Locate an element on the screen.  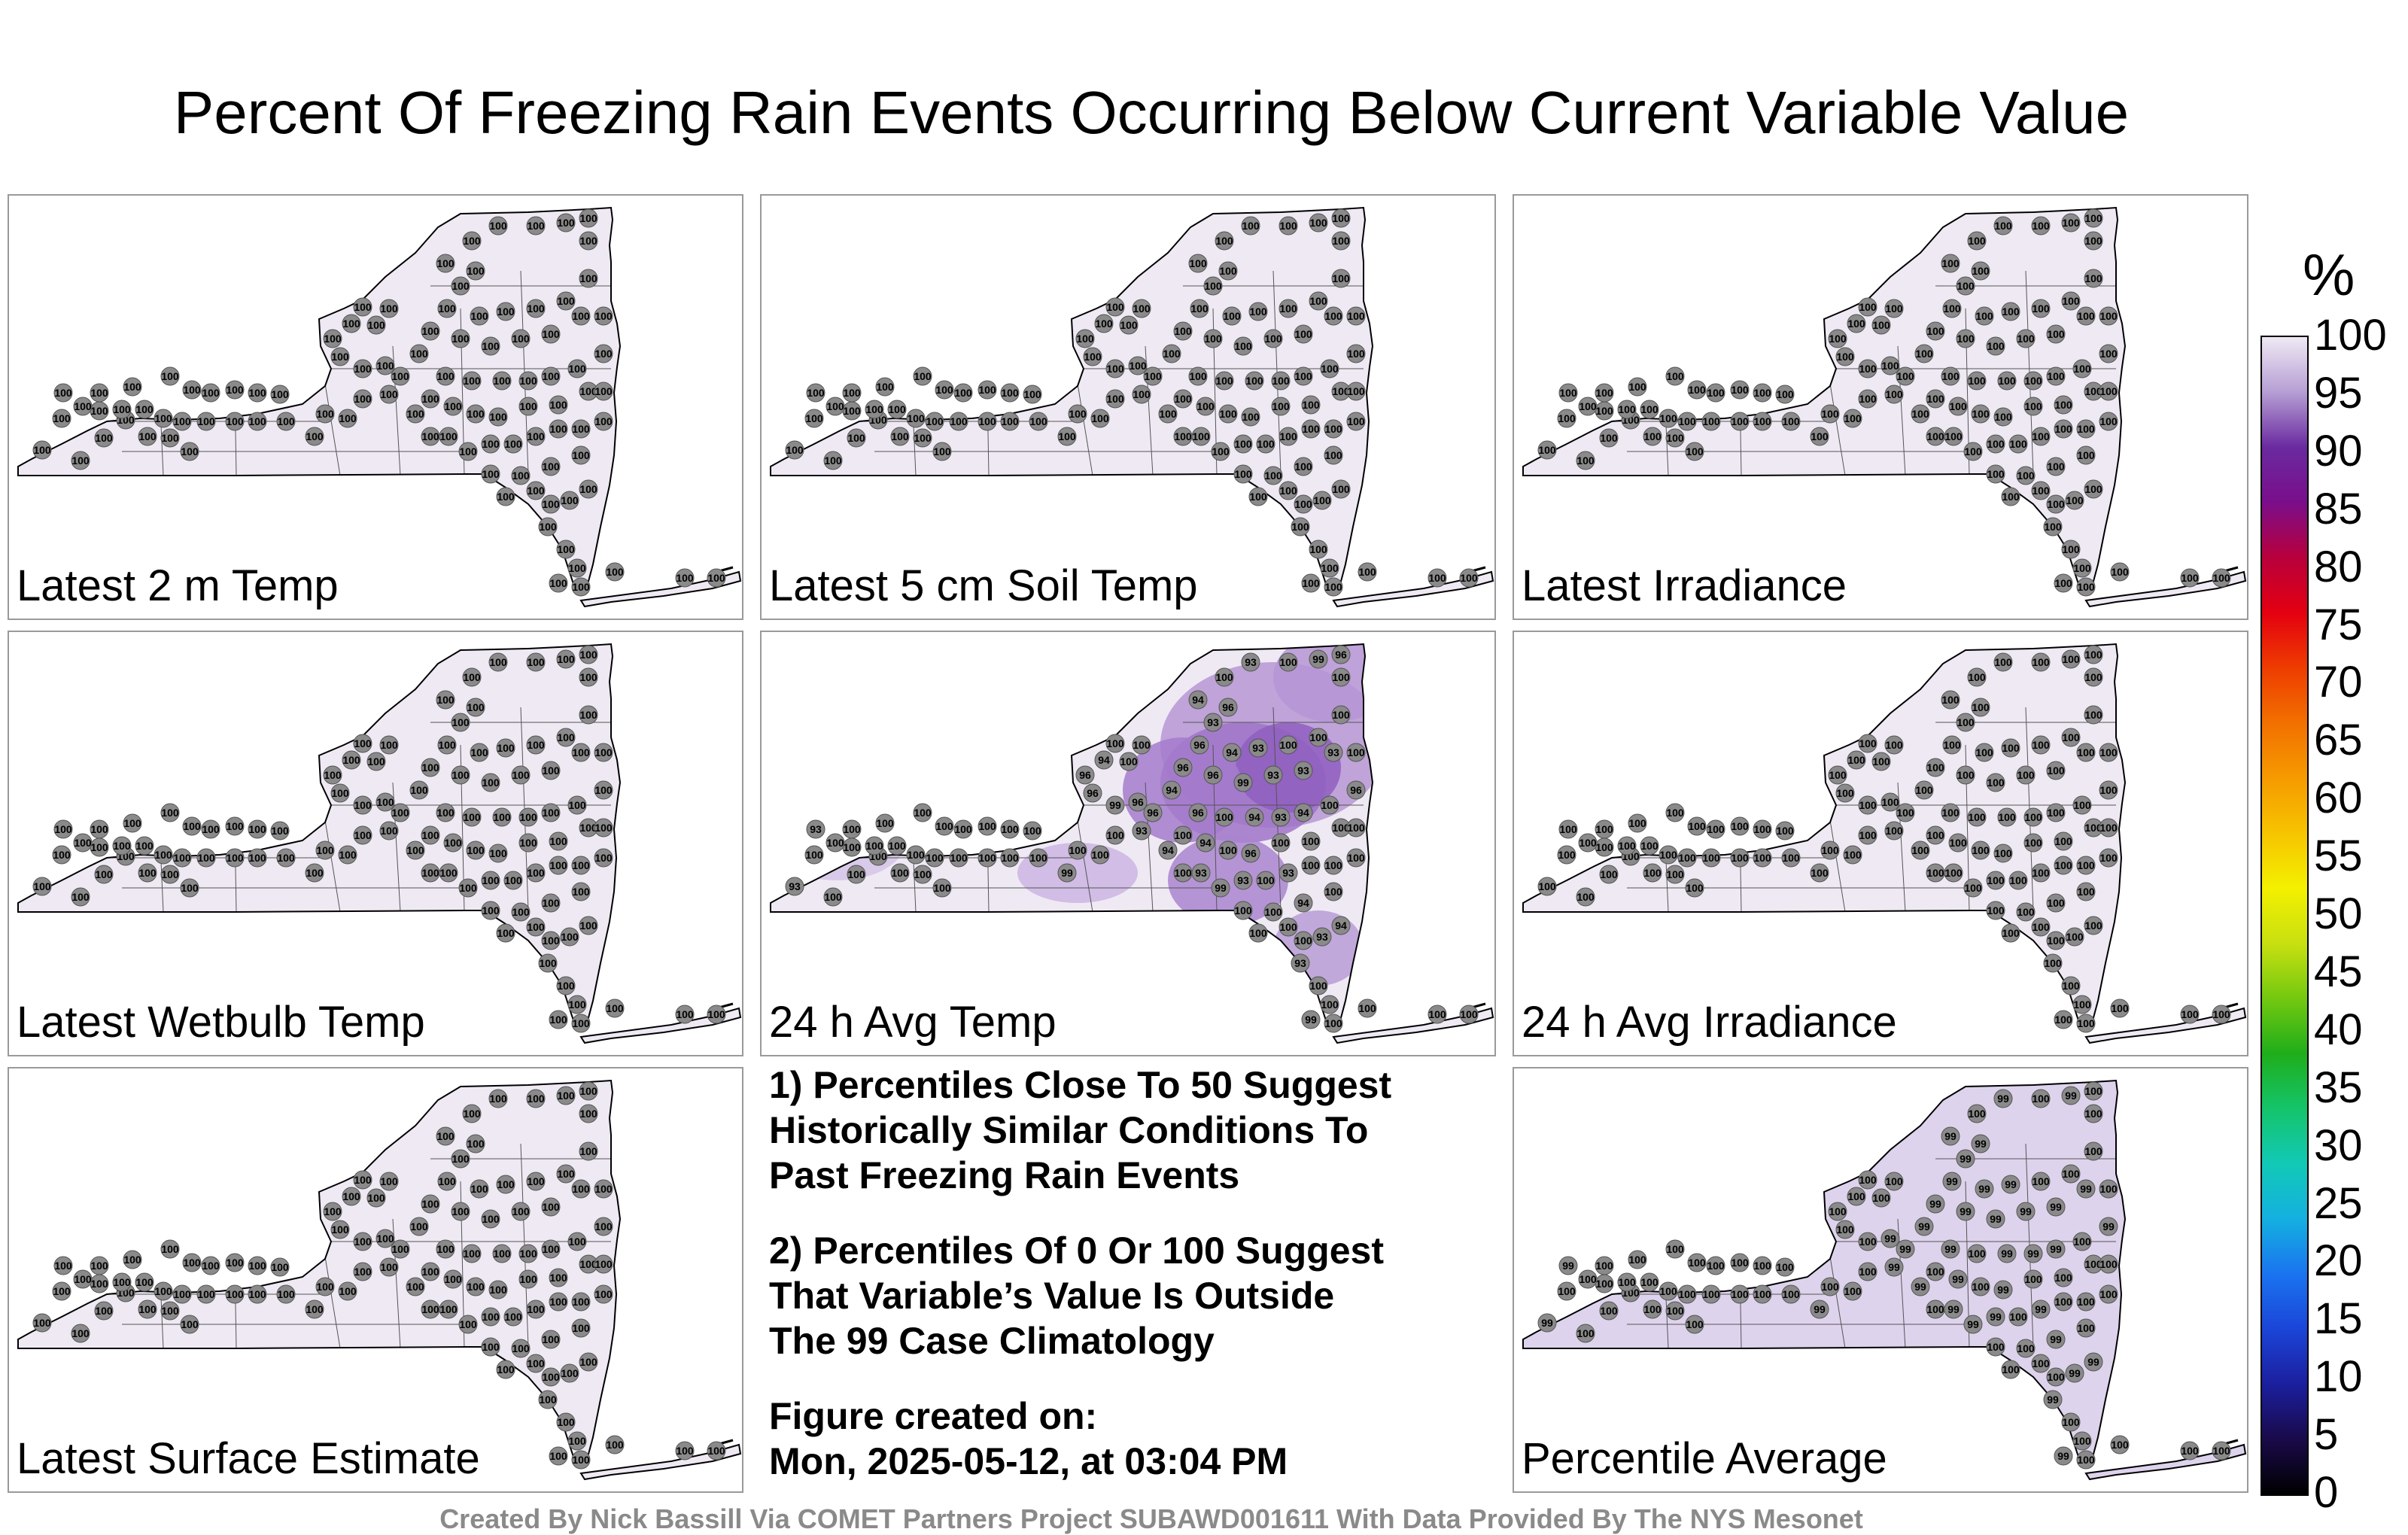
station-value: 94 is located at coordinates (1303, 903).